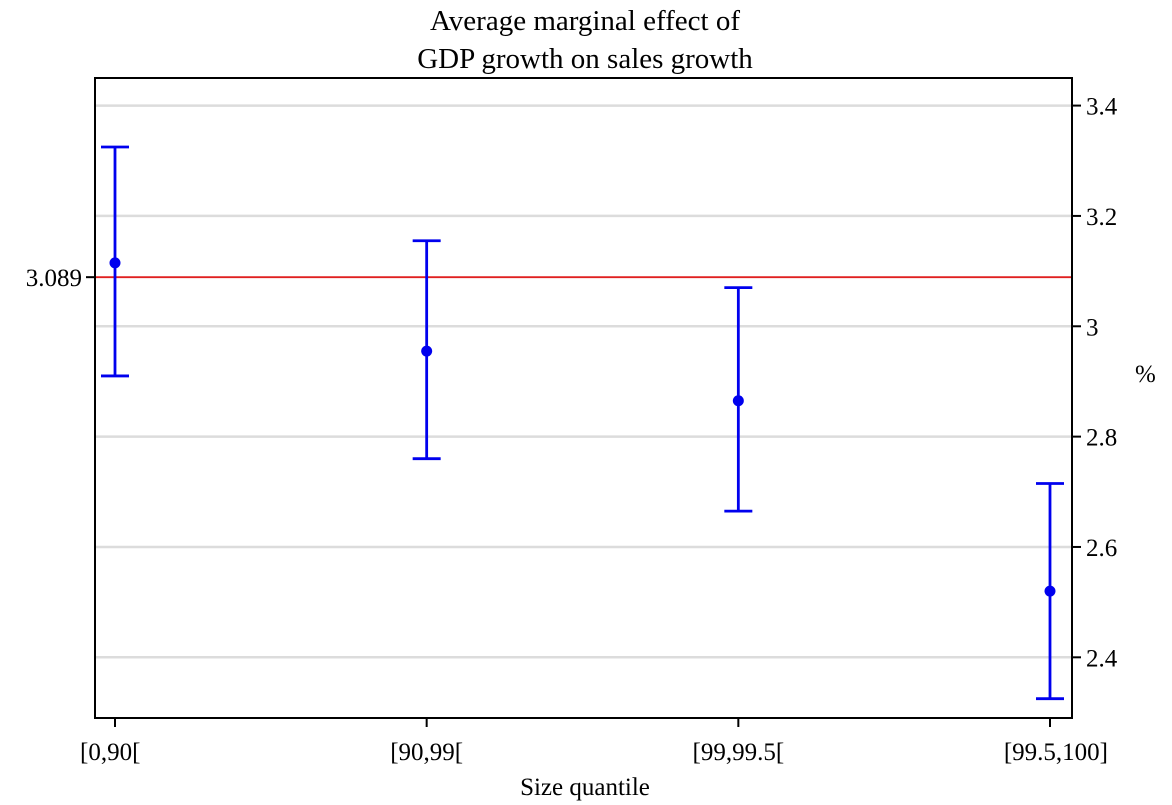  What do you see at coordinates (585, 59) in the screenshot?
I see `chart-title-line-2: GDP growth on sales growth` at bounding box center [585, 59].